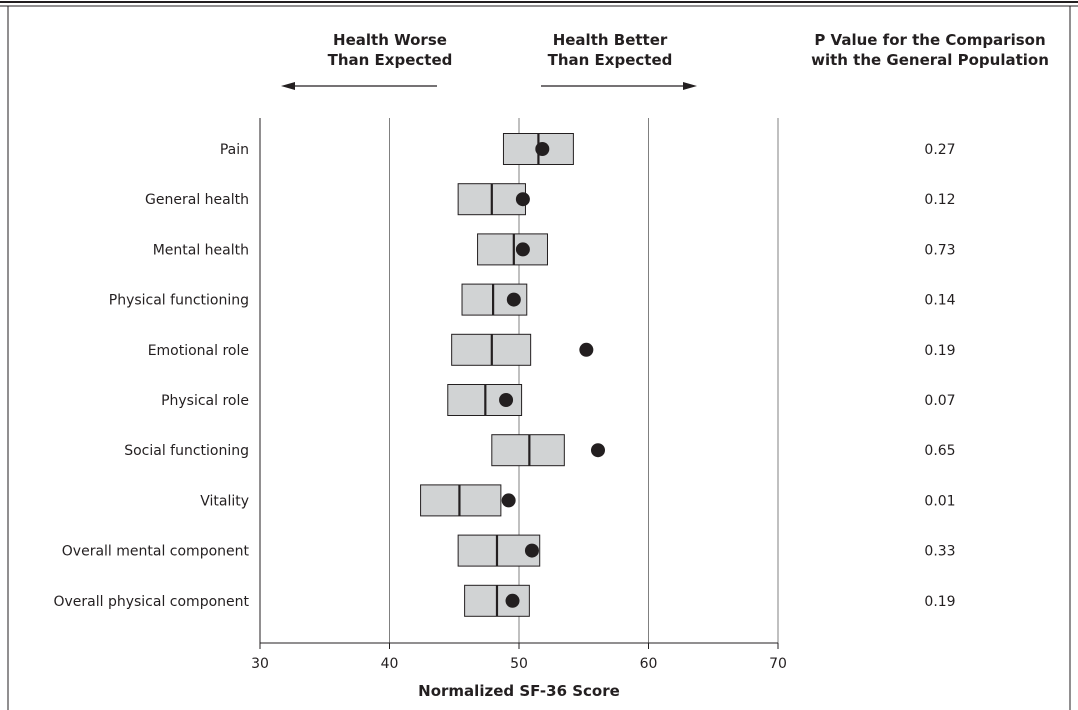 The height and width of the screenshot is (710, 1078). Describe the element at coordinates (224, 501) in the screenshot. I see `row-label: Vitality` at that location.